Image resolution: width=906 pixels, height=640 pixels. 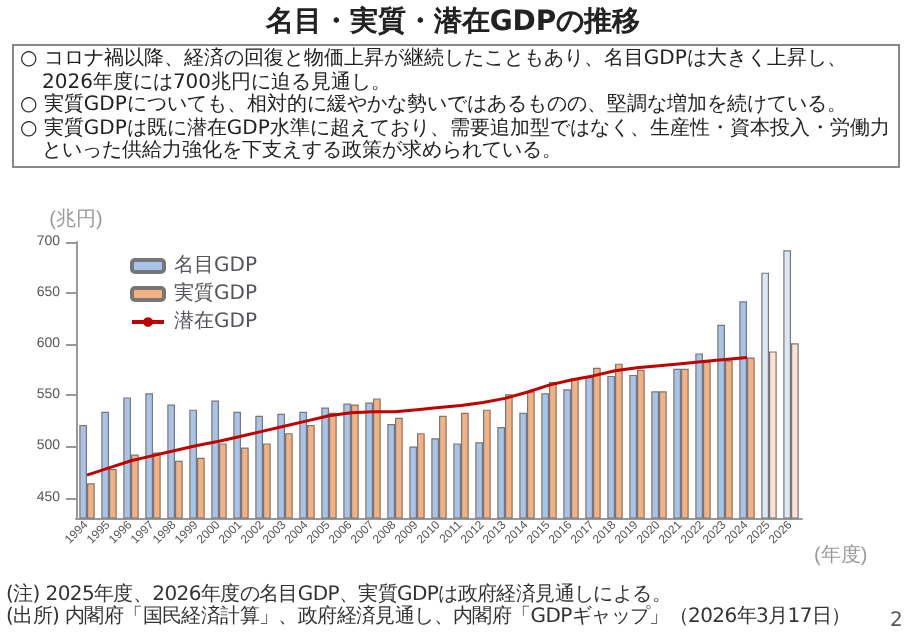 What do you see at coordinates (215, 293) in the screenshot?
I see `legend-label: 実質GDP` at bounding box center [215, 293].